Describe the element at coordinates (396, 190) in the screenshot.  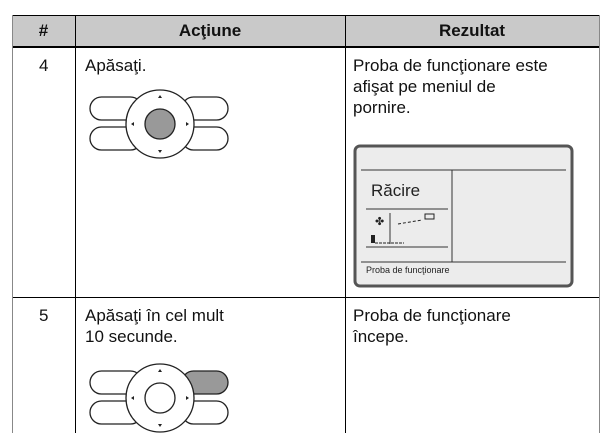
I see `lcd-mode: Răcire` at that location.